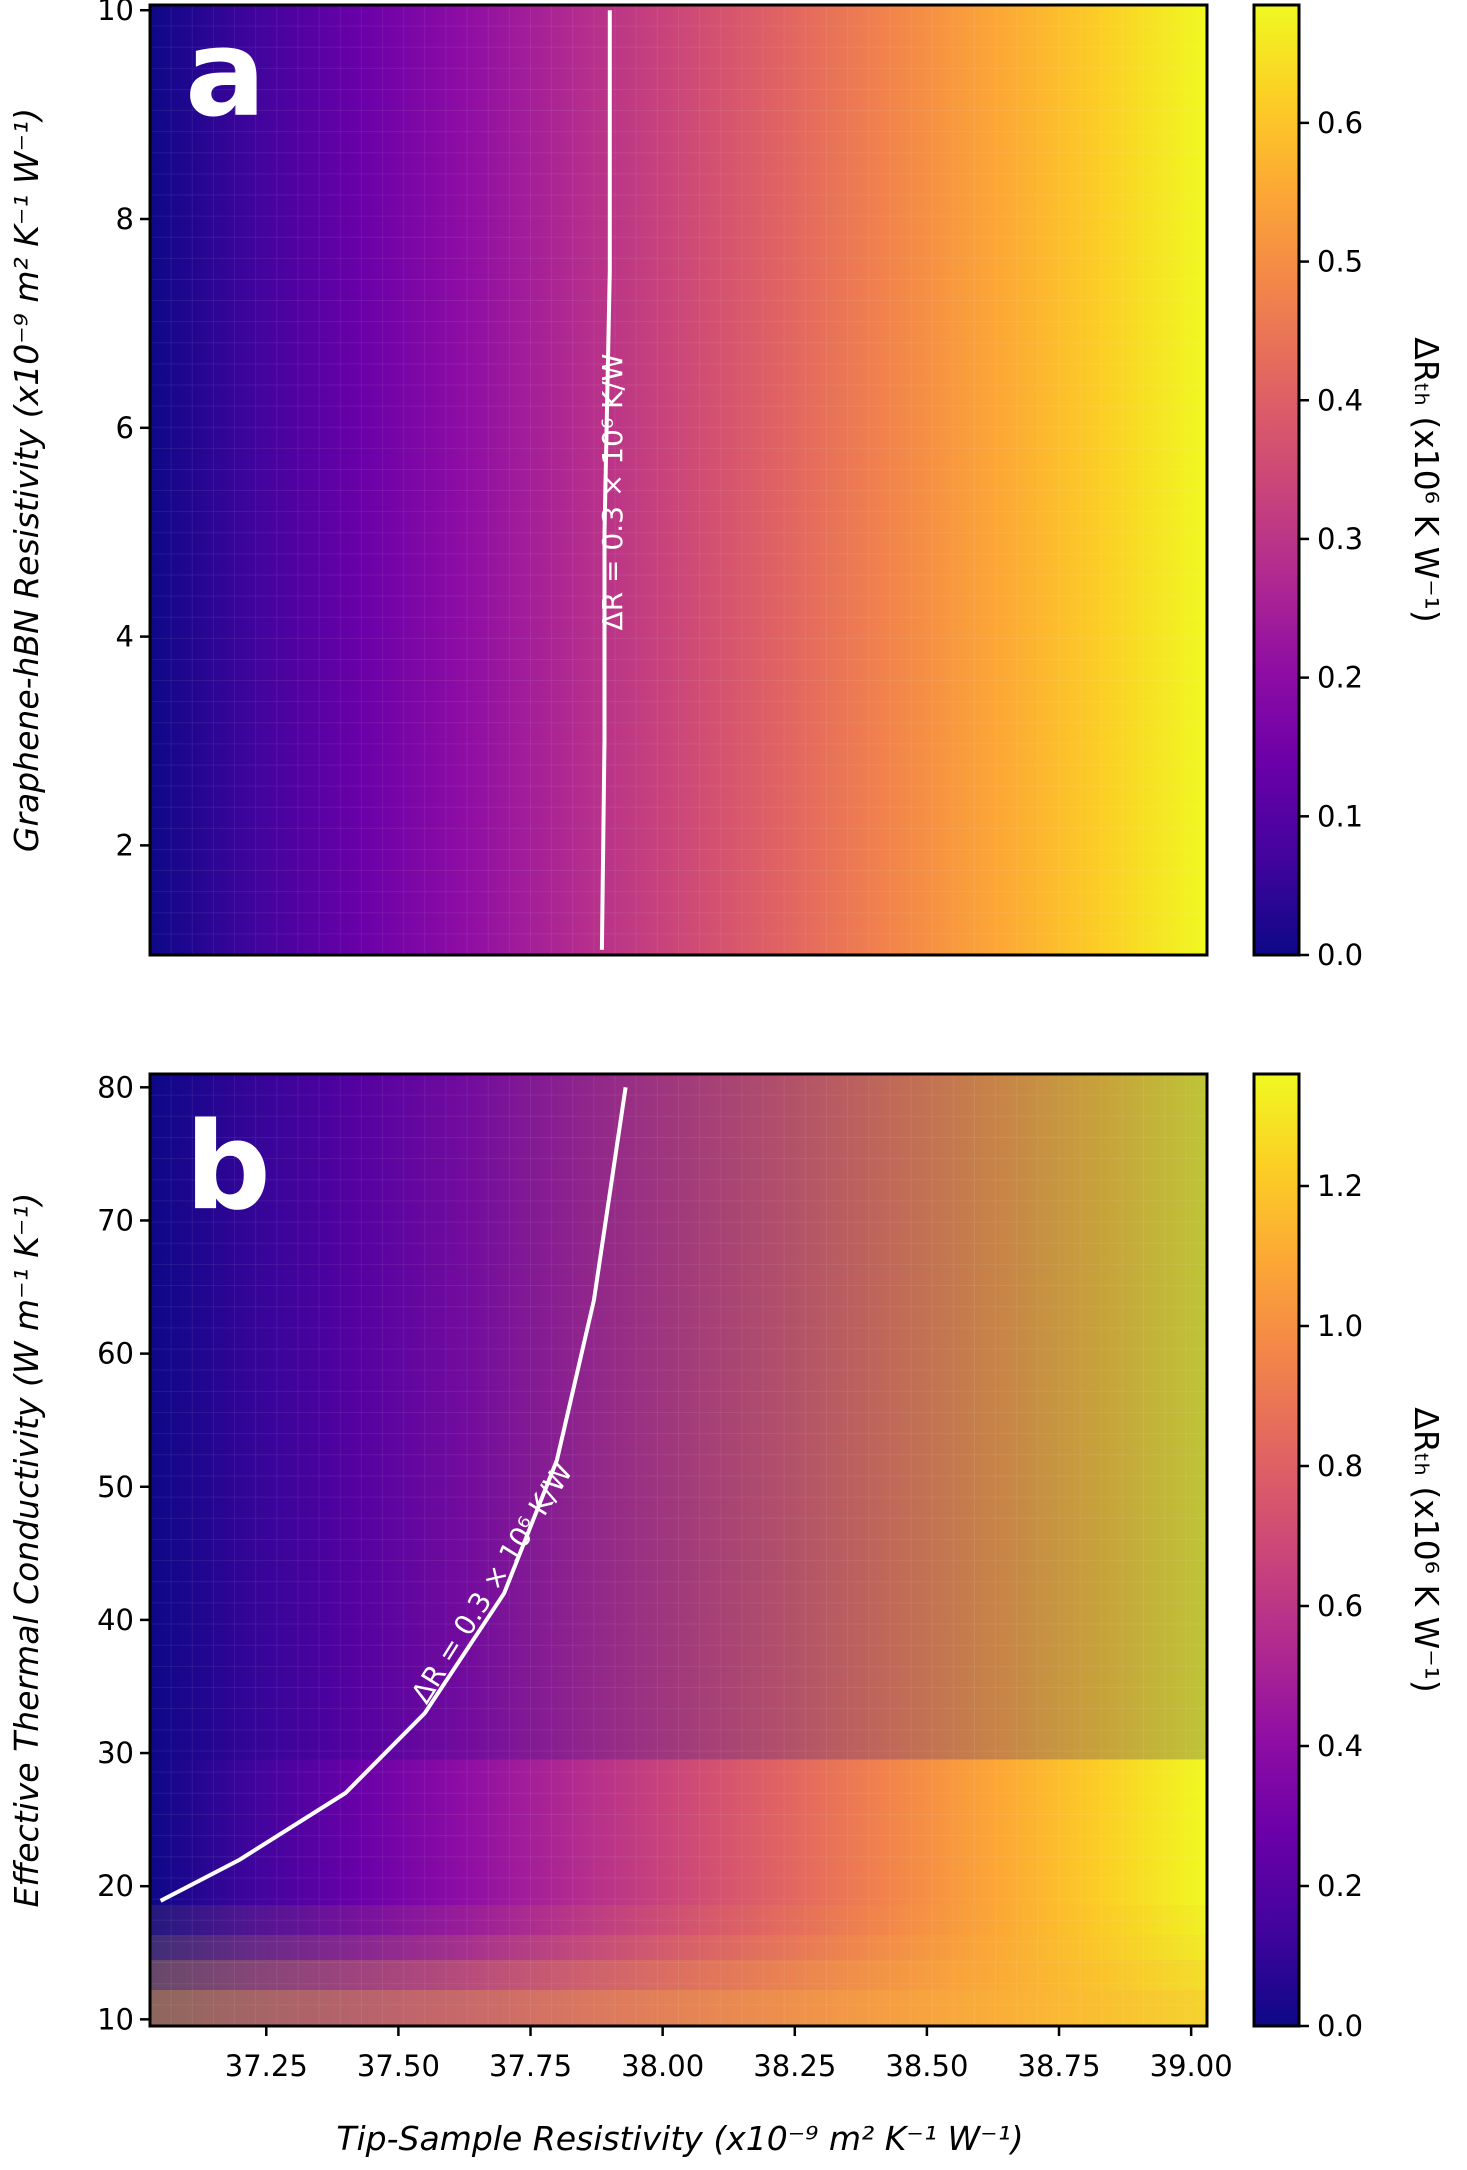 This screenshot has width=1467, height=2170. I want to click on y-tick-label: 6, so click(125, 428).